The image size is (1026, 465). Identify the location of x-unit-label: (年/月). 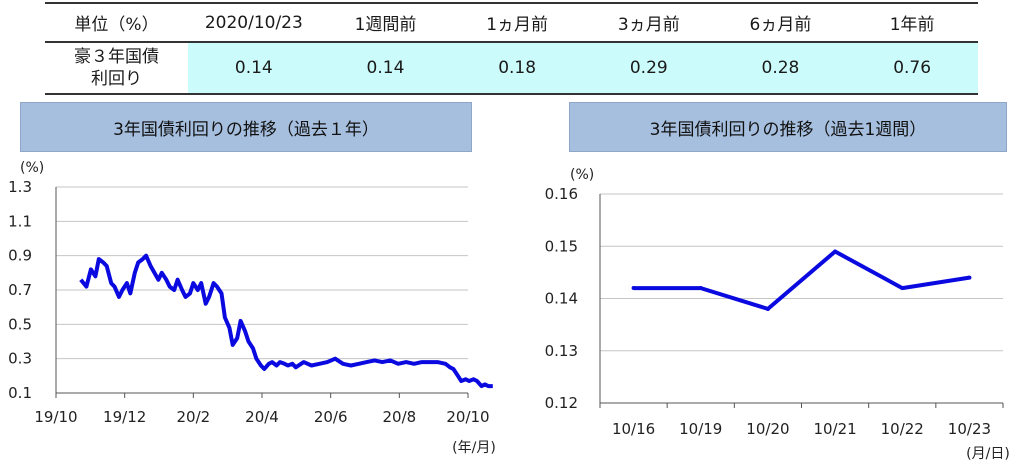
(474, 448).